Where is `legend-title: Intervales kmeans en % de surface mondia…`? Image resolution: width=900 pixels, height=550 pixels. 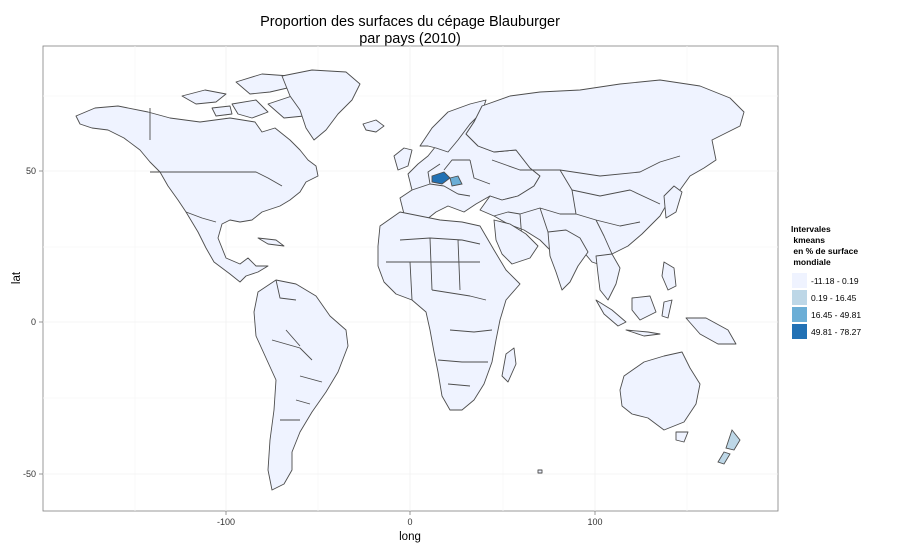 legend-title: Intervales kmeans en % de surface mondia… is located at coordinates (825, 245).